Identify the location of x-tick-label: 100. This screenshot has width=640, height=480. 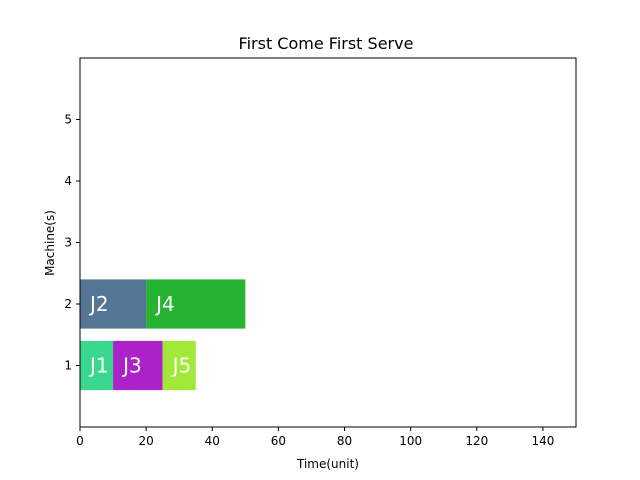
(410, 441).